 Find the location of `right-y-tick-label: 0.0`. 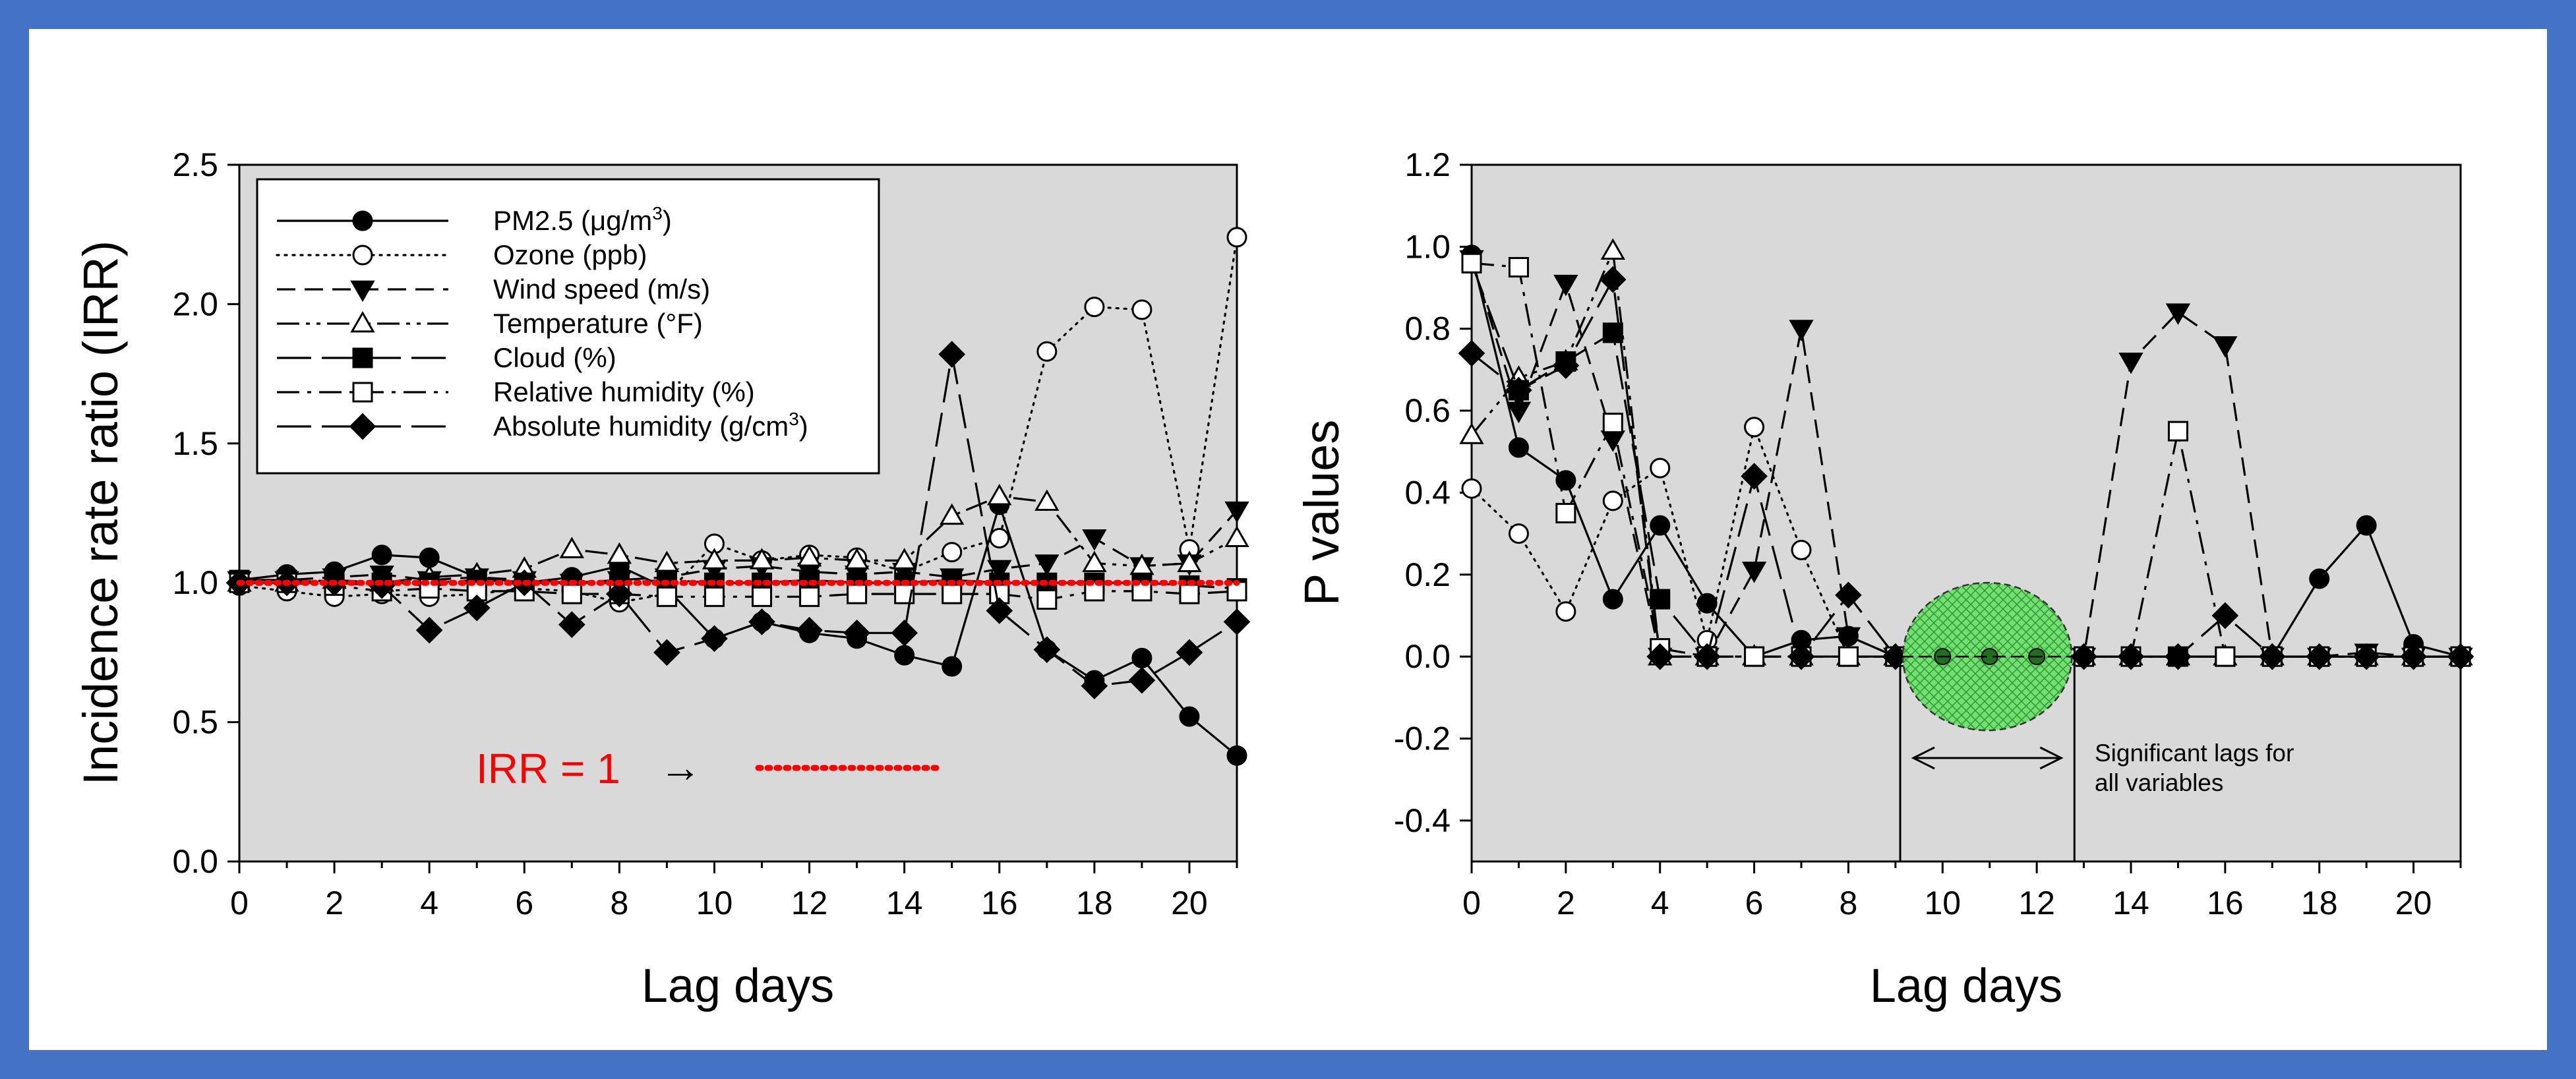

right-y-tick-label: 0.0 is located at coordinates (1427, 656).